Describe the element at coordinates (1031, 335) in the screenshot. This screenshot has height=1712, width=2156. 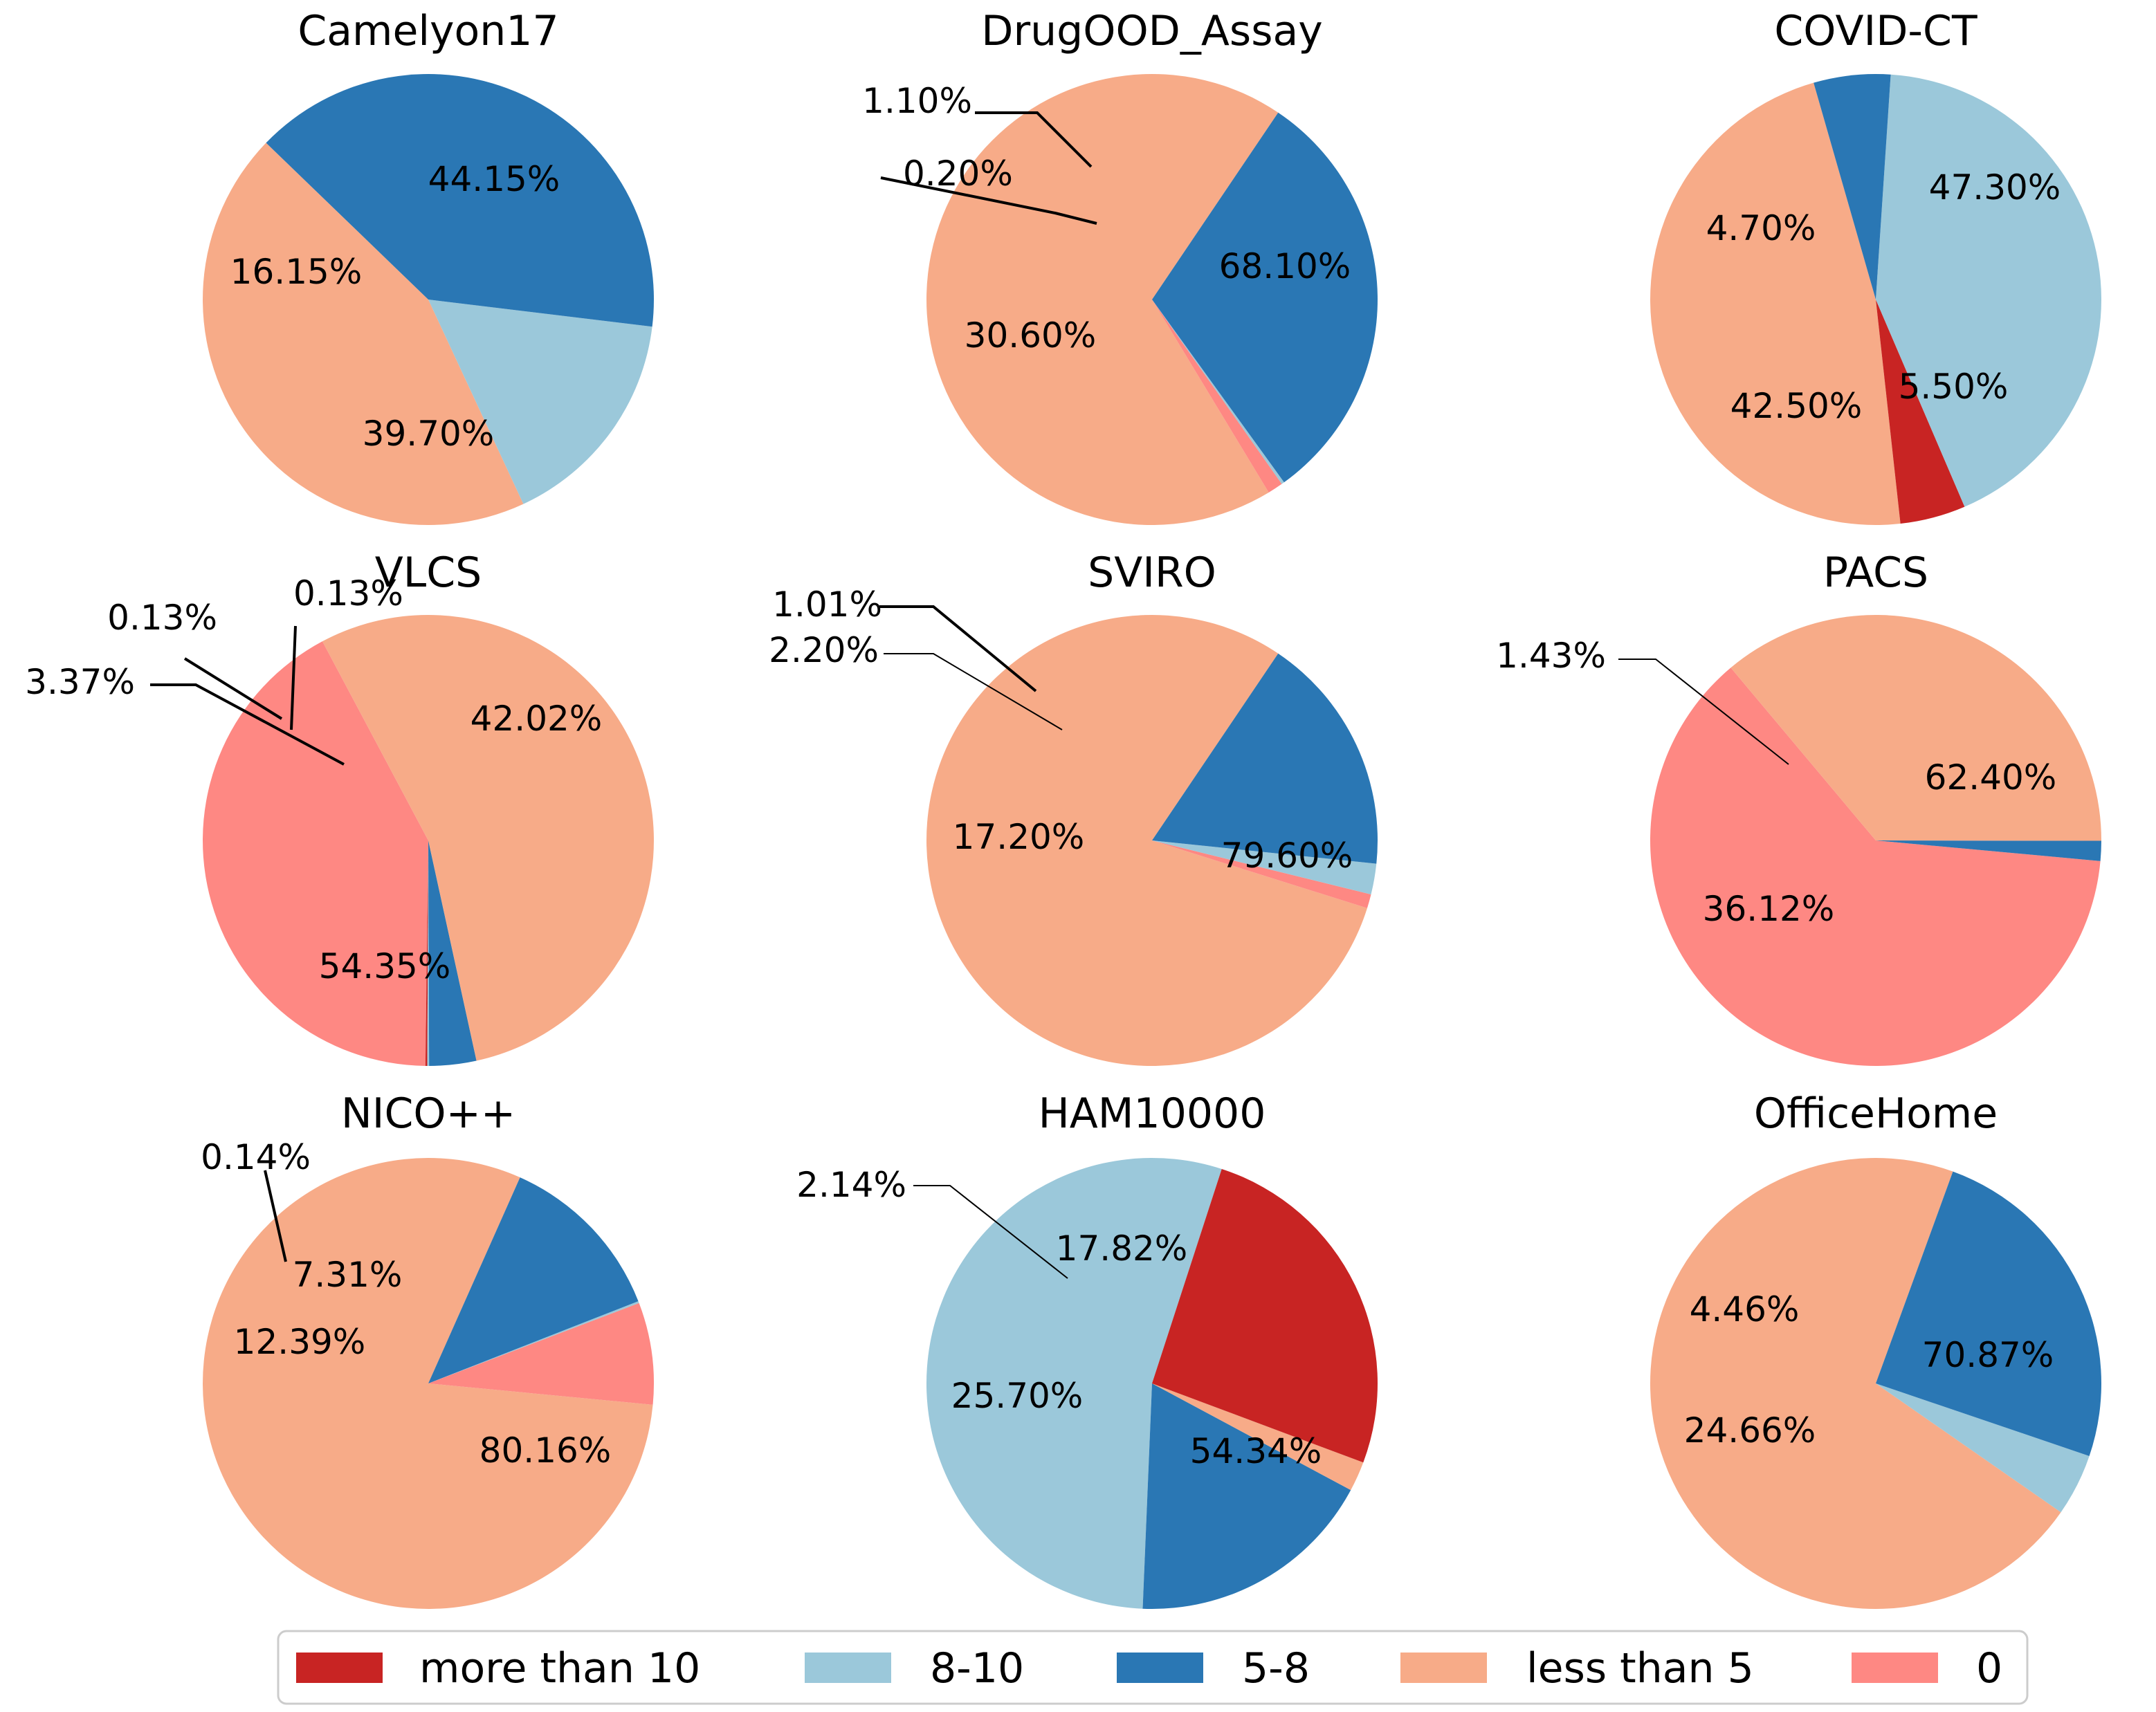
I see `slice-label: 30.60%` at that location.